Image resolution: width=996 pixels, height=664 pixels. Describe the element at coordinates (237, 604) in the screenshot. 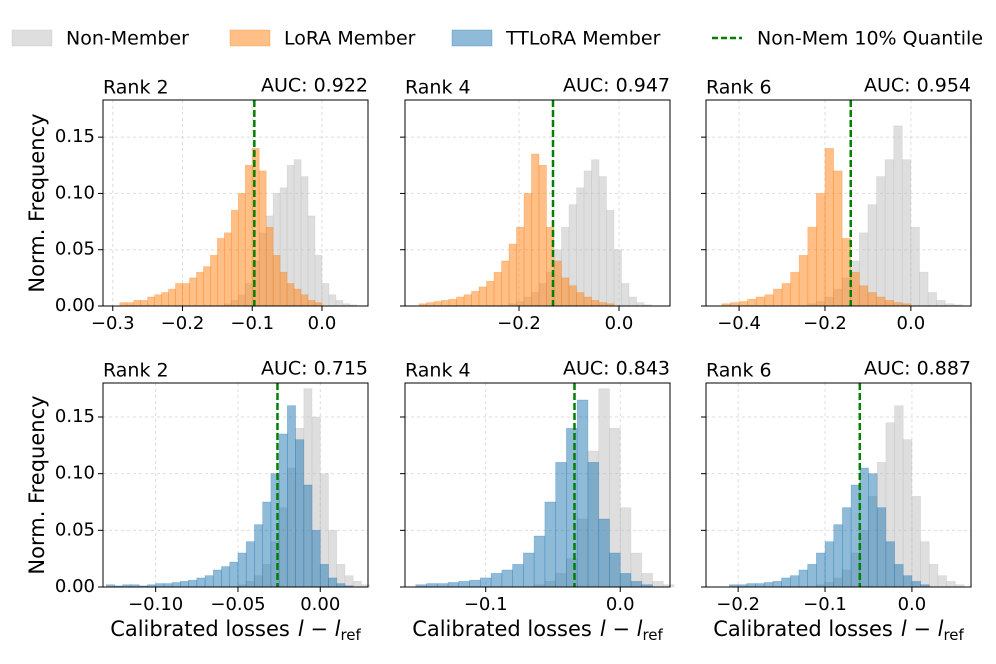

I see `x-tick-label: −0.05` at that location.